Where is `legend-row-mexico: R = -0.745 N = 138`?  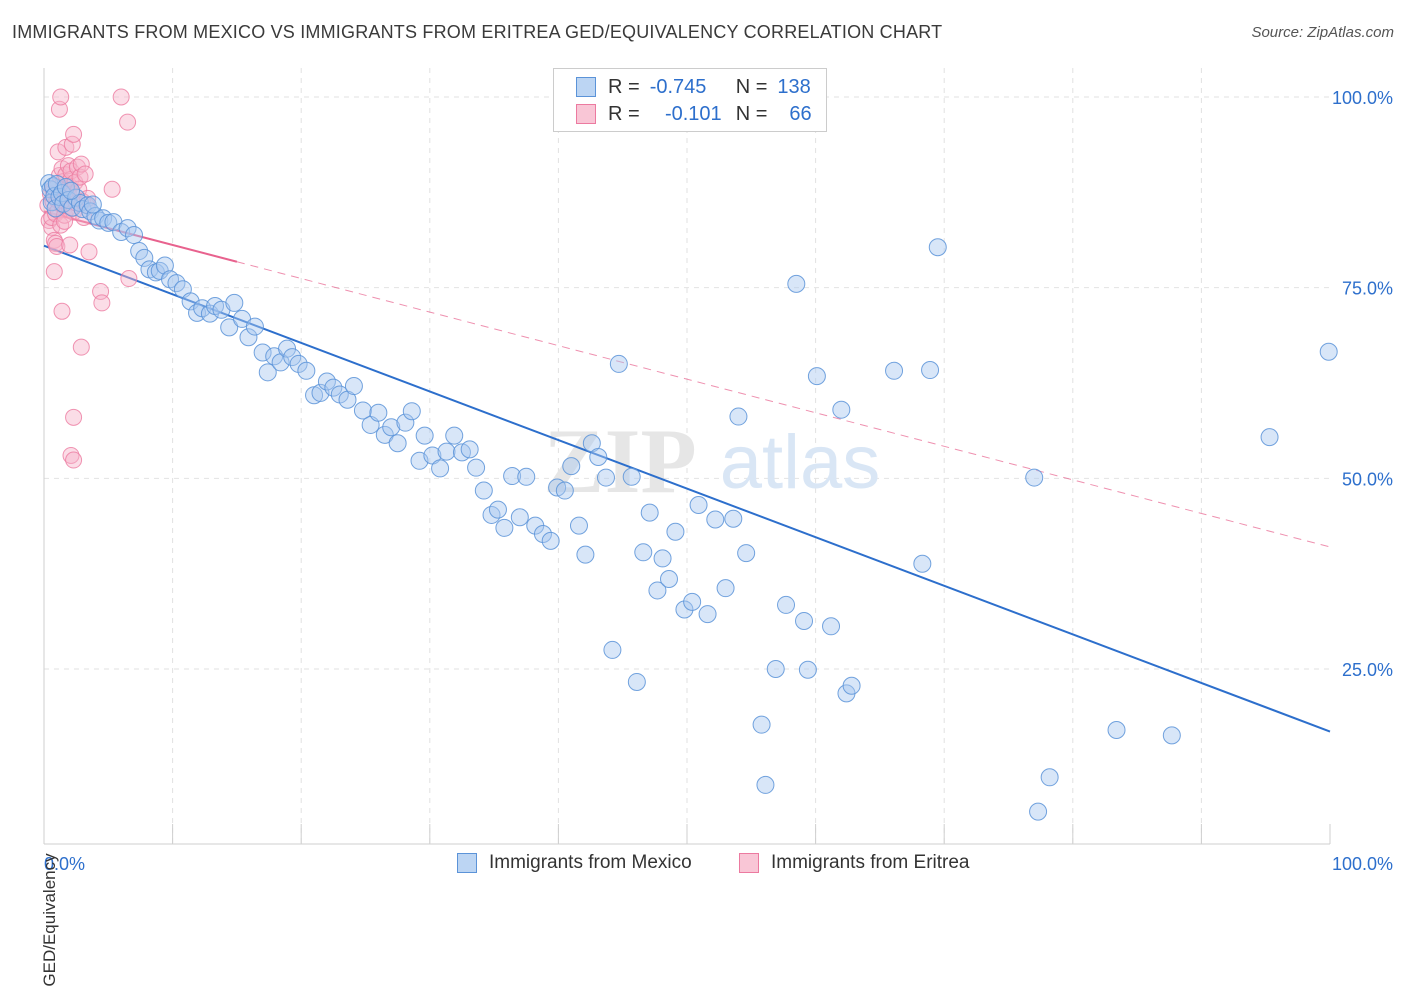
legend-row-mexico: R = -0.745 N = 138 is located at coordinates (693, 87).